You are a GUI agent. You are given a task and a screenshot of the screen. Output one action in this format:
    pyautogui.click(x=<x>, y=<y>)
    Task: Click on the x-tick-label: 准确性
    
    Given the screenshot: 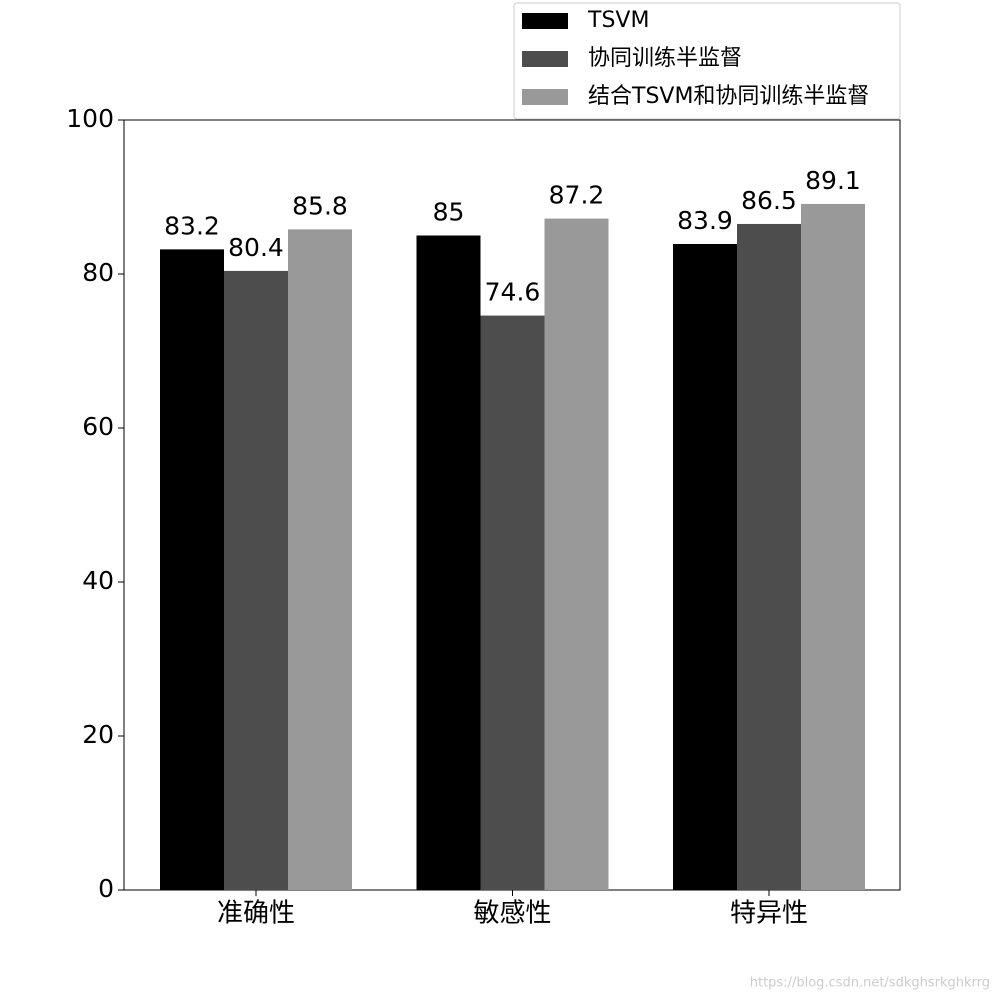 What is the action you would take?
    pyautogui.click(x=256, y=914)
    